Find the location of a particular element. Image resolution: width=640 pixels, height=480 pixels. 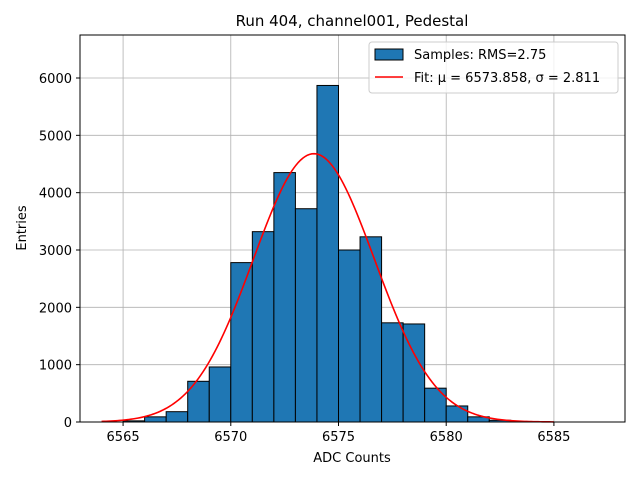

x-tick-label: 6580 is located at coordinates (446, 437).